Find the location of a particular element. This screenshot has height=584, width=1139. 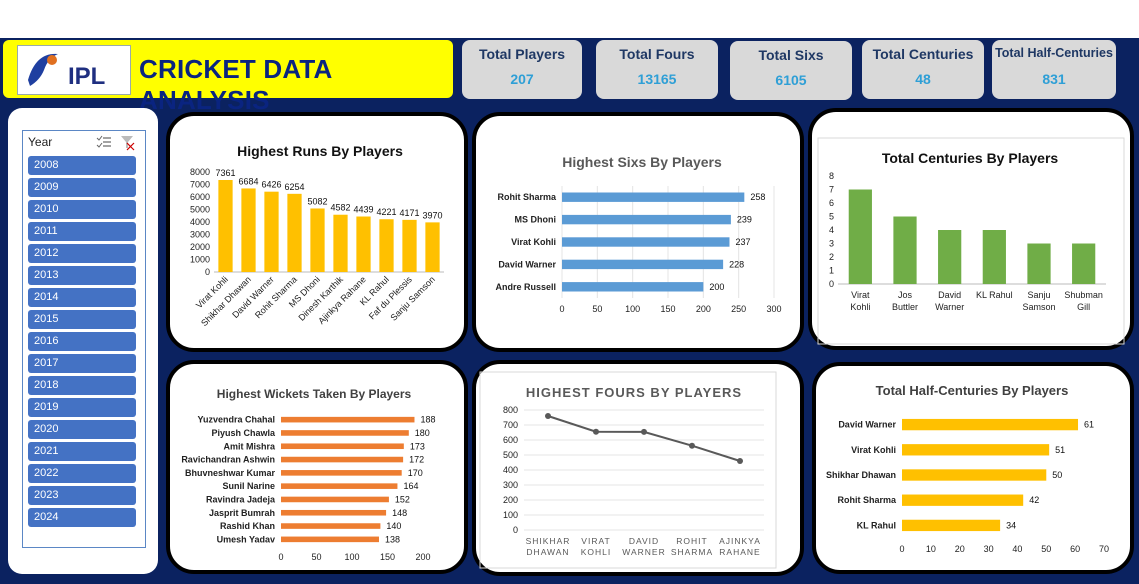

y-tick-label: Jasprit Bumrah is located at coordinates (242, 513).